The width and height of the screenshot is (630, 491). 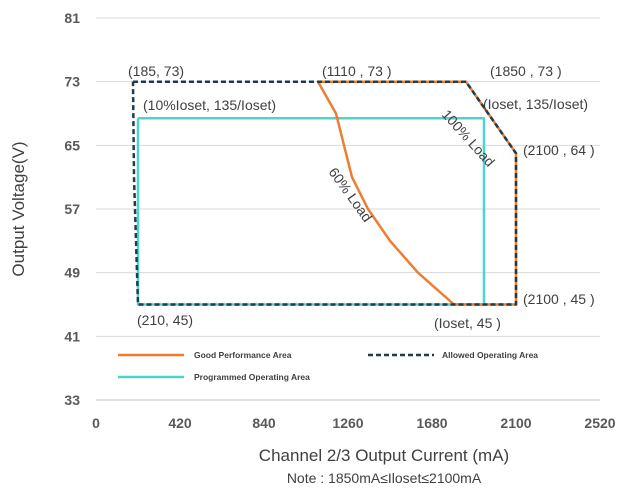 What do you see at coordinates (599, 423) in the screenshot?
I see `x-tick-2520: 2520` at bounding box center [599, 423].